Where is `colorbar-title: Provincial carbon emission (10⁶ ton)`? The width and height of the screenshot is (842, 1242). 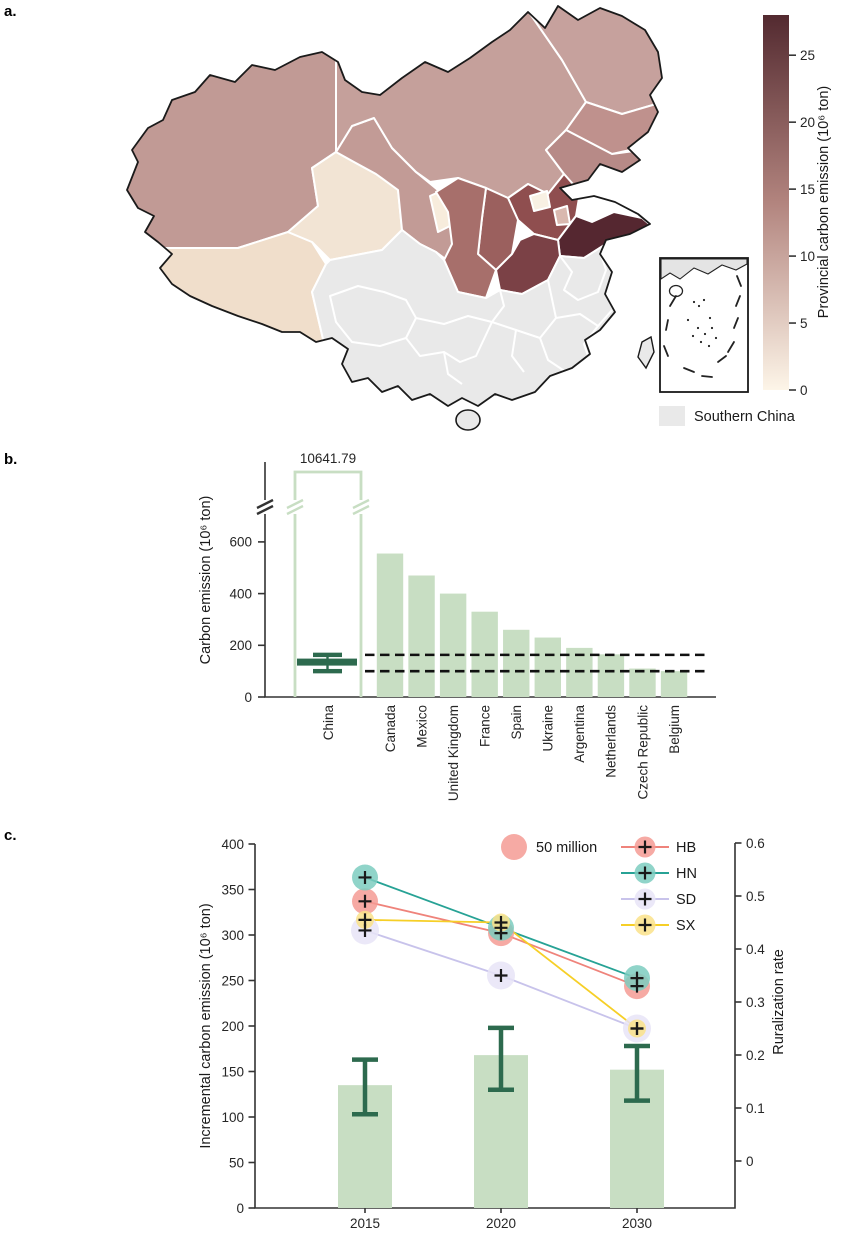 colorbar-title: Provincial carbon emission (10⁶ ton) is located at coordinates (824, 202).